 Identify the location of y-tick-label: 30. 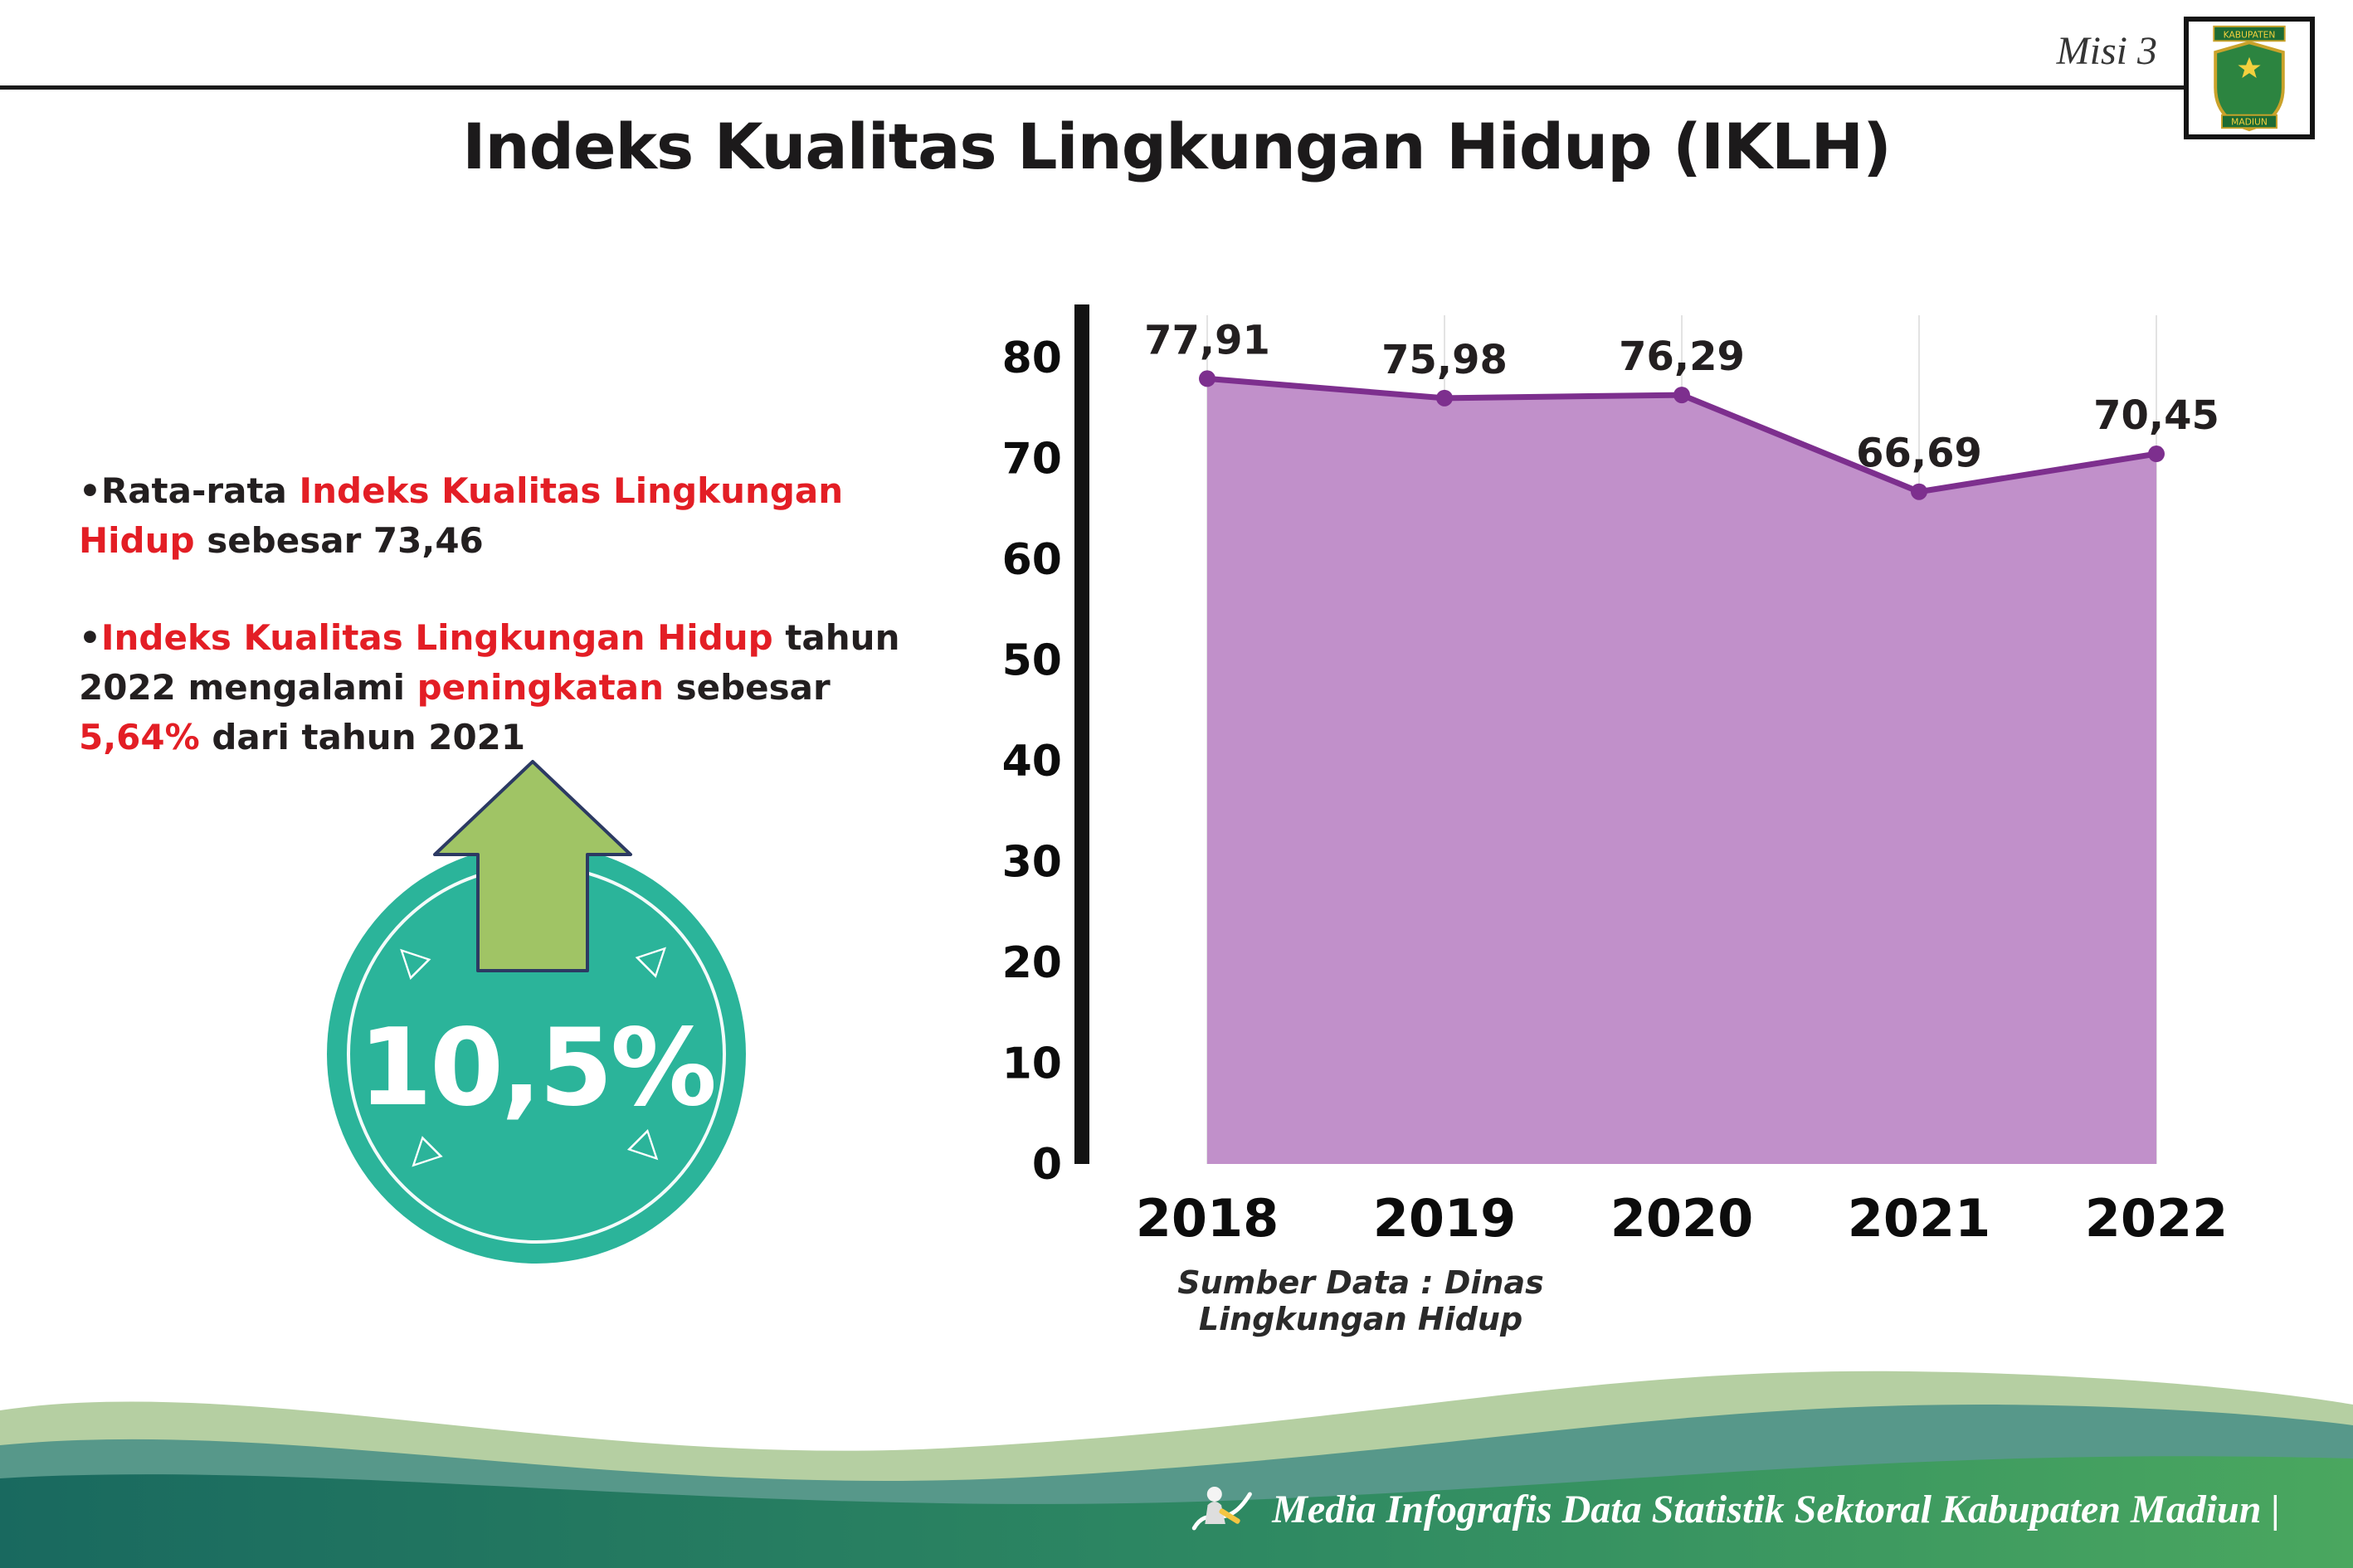
(1032, 863).